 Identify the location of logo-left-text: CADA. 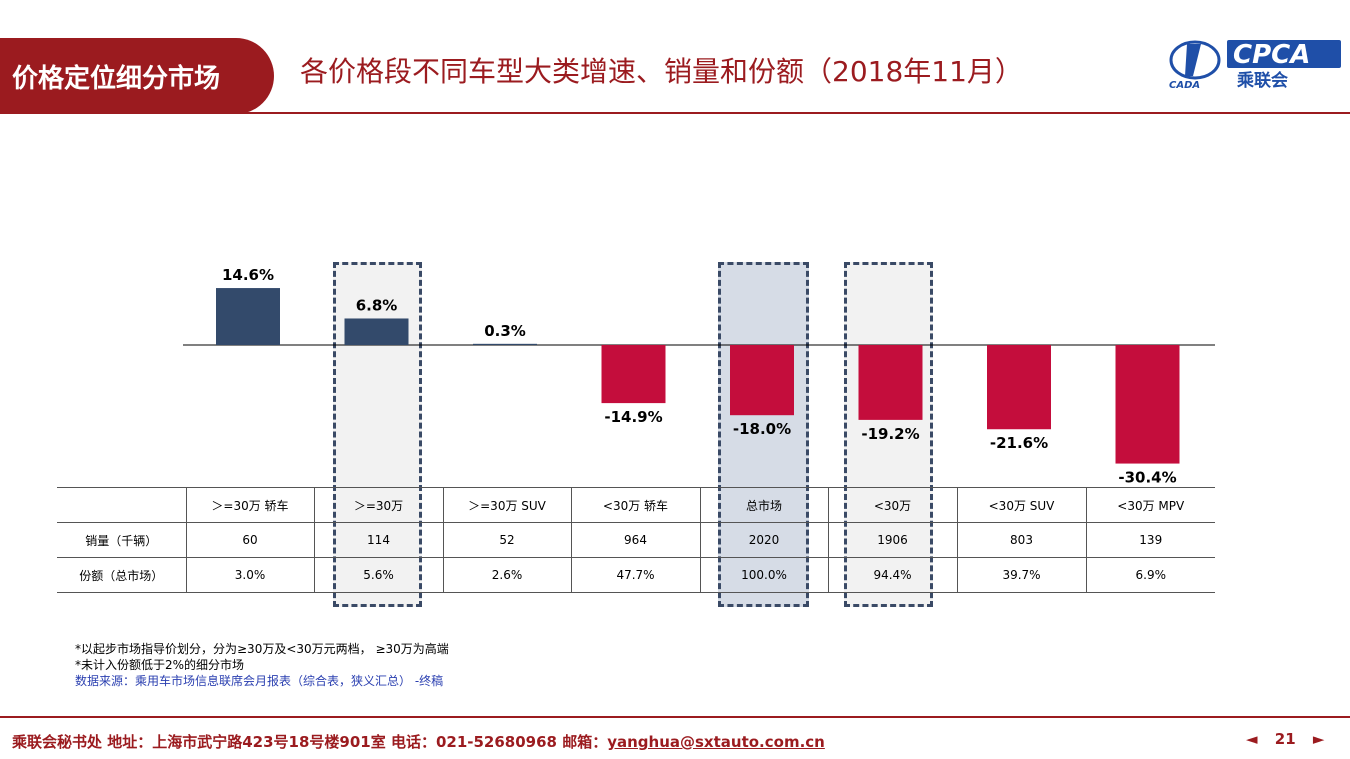
(1184, 85).